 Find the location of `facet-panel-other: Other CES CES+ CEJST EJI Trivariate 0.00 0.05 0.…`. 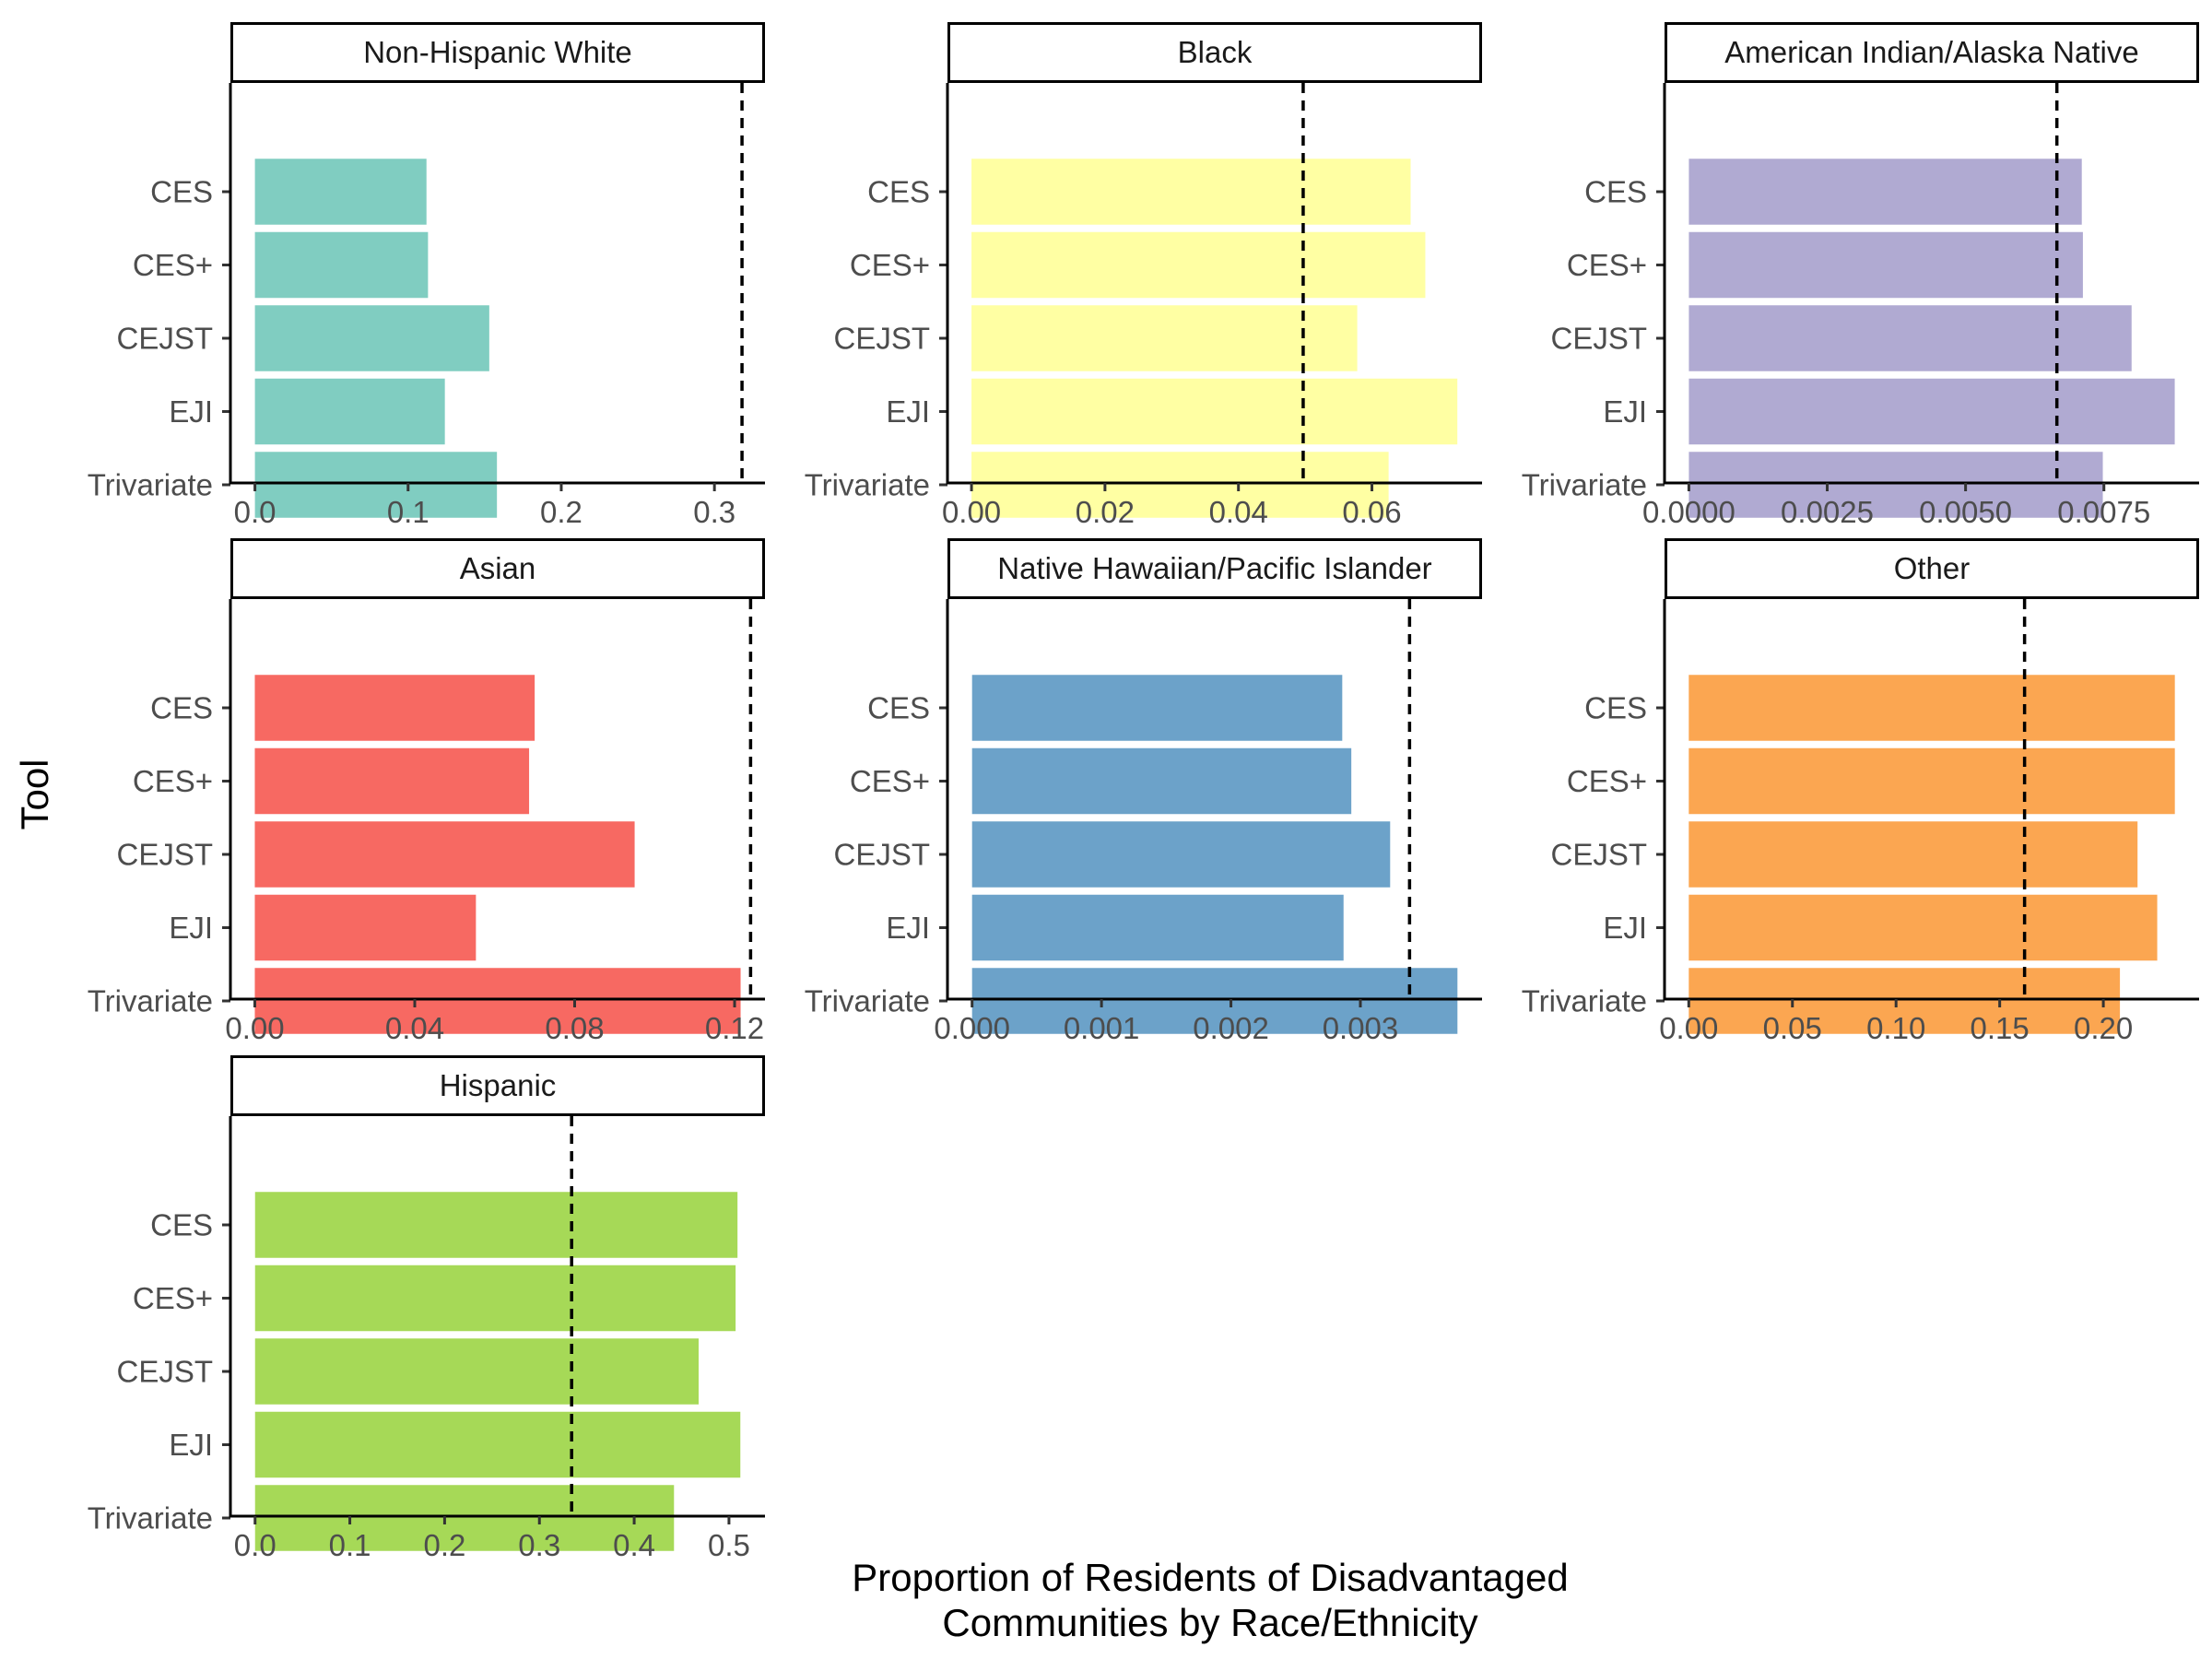

facet-panel-other: Other CES CES+ CEJST EJI Trivariate 0.00 0.05 0.… is located at coordinates (1860, 791).